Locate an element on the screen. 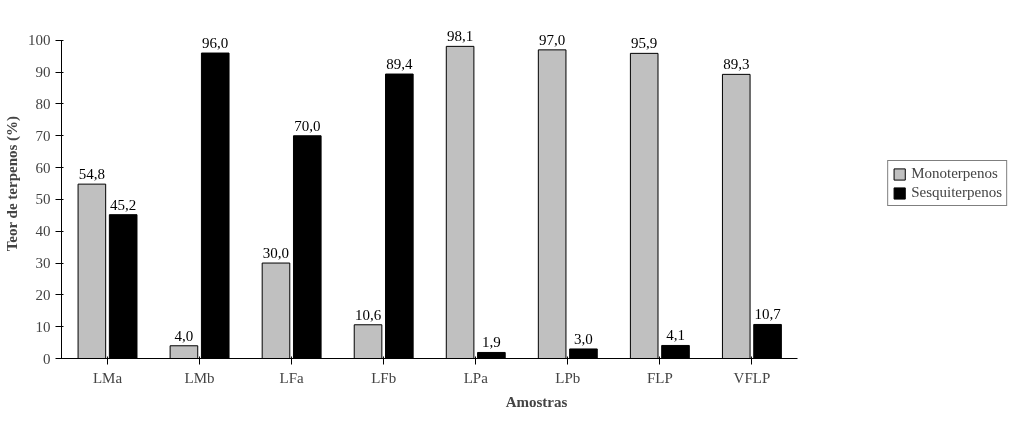 Image resolution: width=1029 pixels, height=444 pixels. data-label: 45,2 is located at coordinates (123, 204).